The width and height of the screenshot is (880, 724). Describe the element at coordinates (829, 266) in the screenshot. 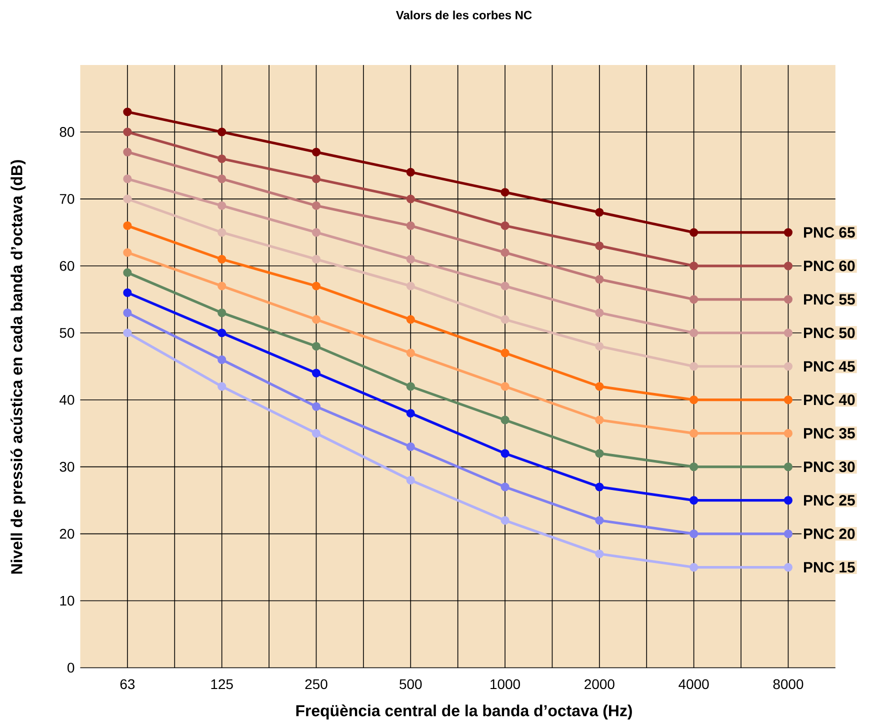

I see `series-label: PNC 60` at that location.